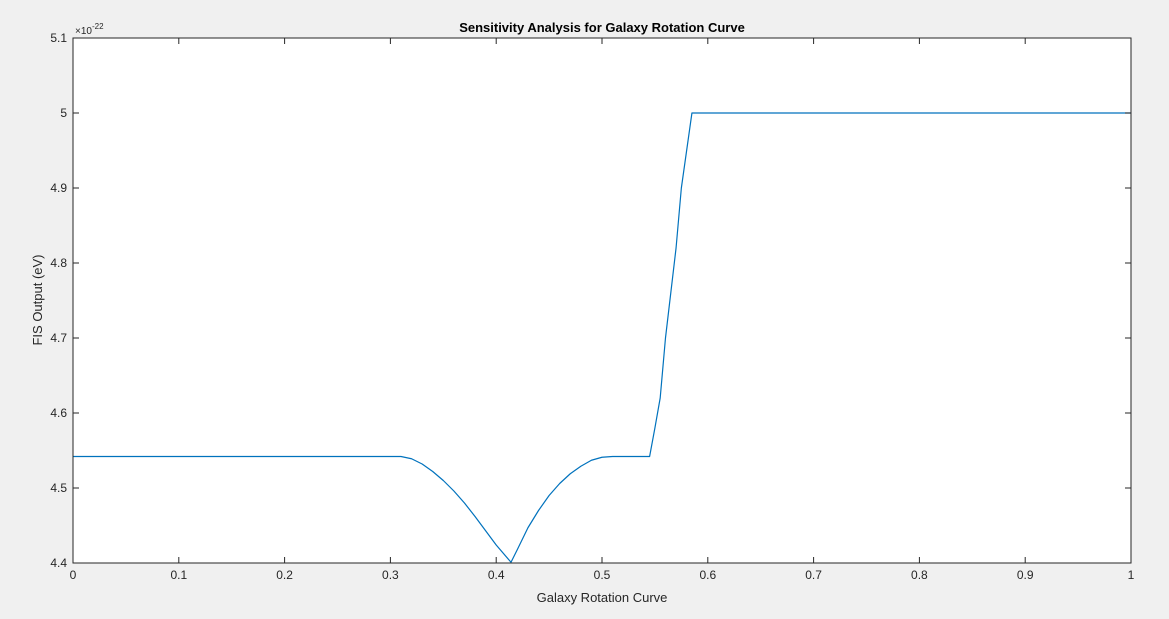 The width and height of the screenshot is (1169, 619). What do you see at coordinates (73, 575) in the screenshot?
I see `x-tick-label: 0` at bounding box center [73, 575].